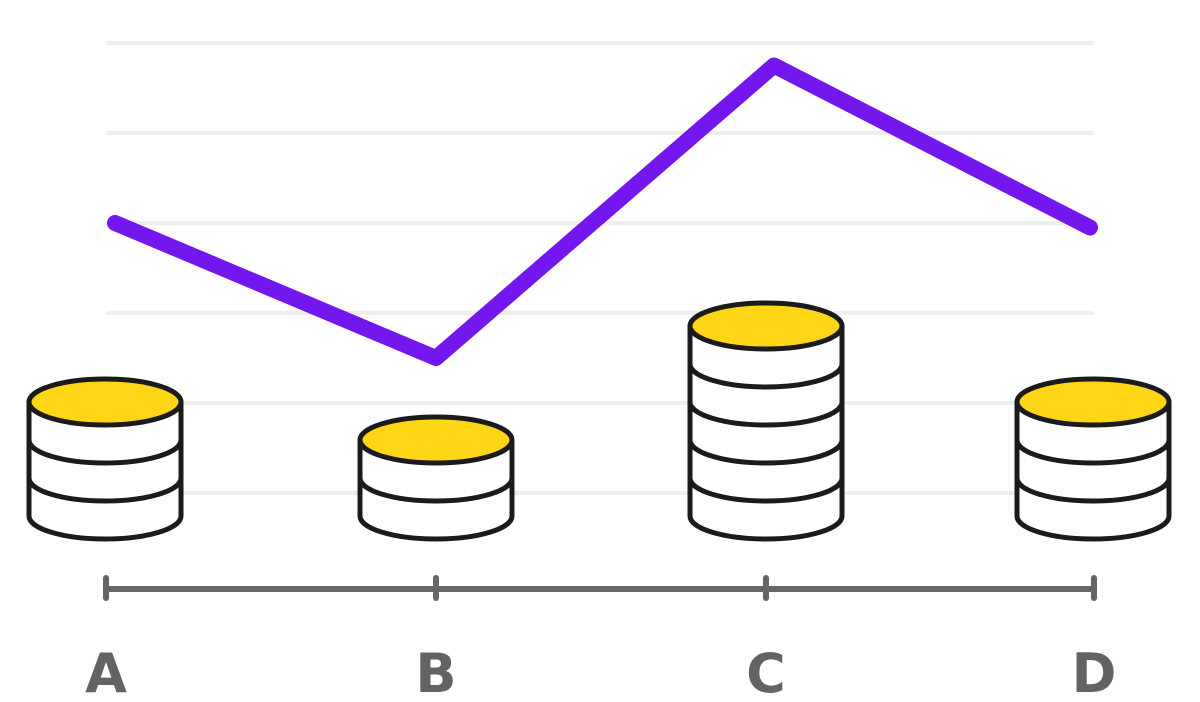 The height and width of the screenshot is (702, 1200). I want to click on x-tick-label-a: A, so click(106, 672).